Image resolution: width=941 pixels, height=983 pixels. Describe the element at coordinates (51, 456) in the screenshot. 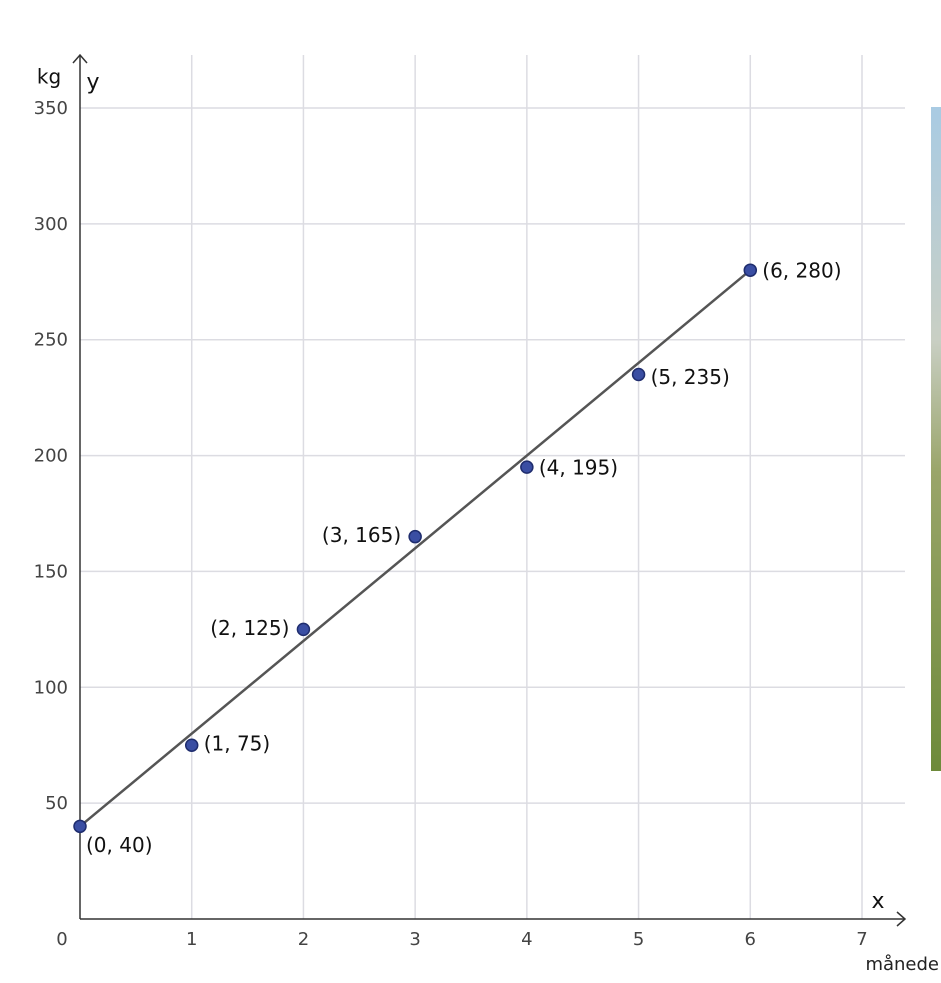

I see `y-tick-label: 200` at that location.